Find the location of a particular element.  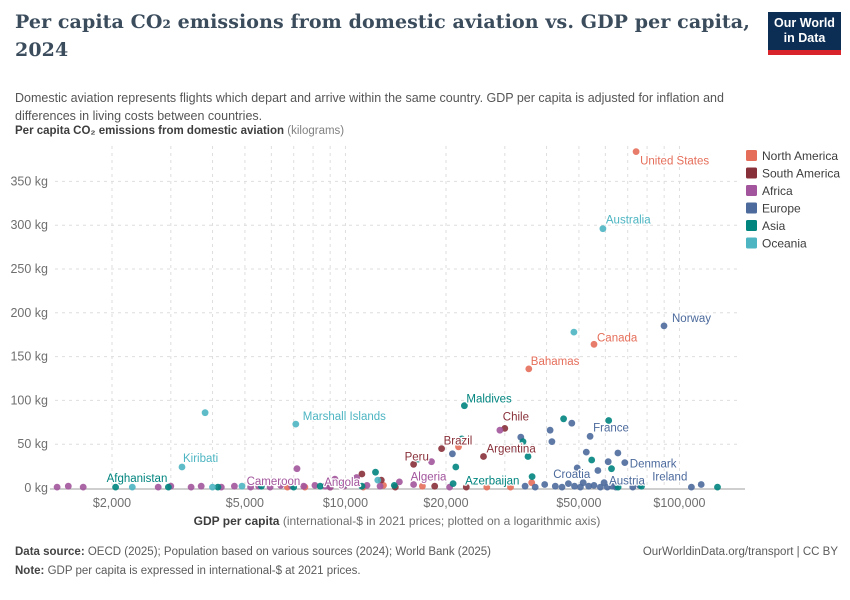

legend-item-north-america: North America is located at coordinates (792, 156).